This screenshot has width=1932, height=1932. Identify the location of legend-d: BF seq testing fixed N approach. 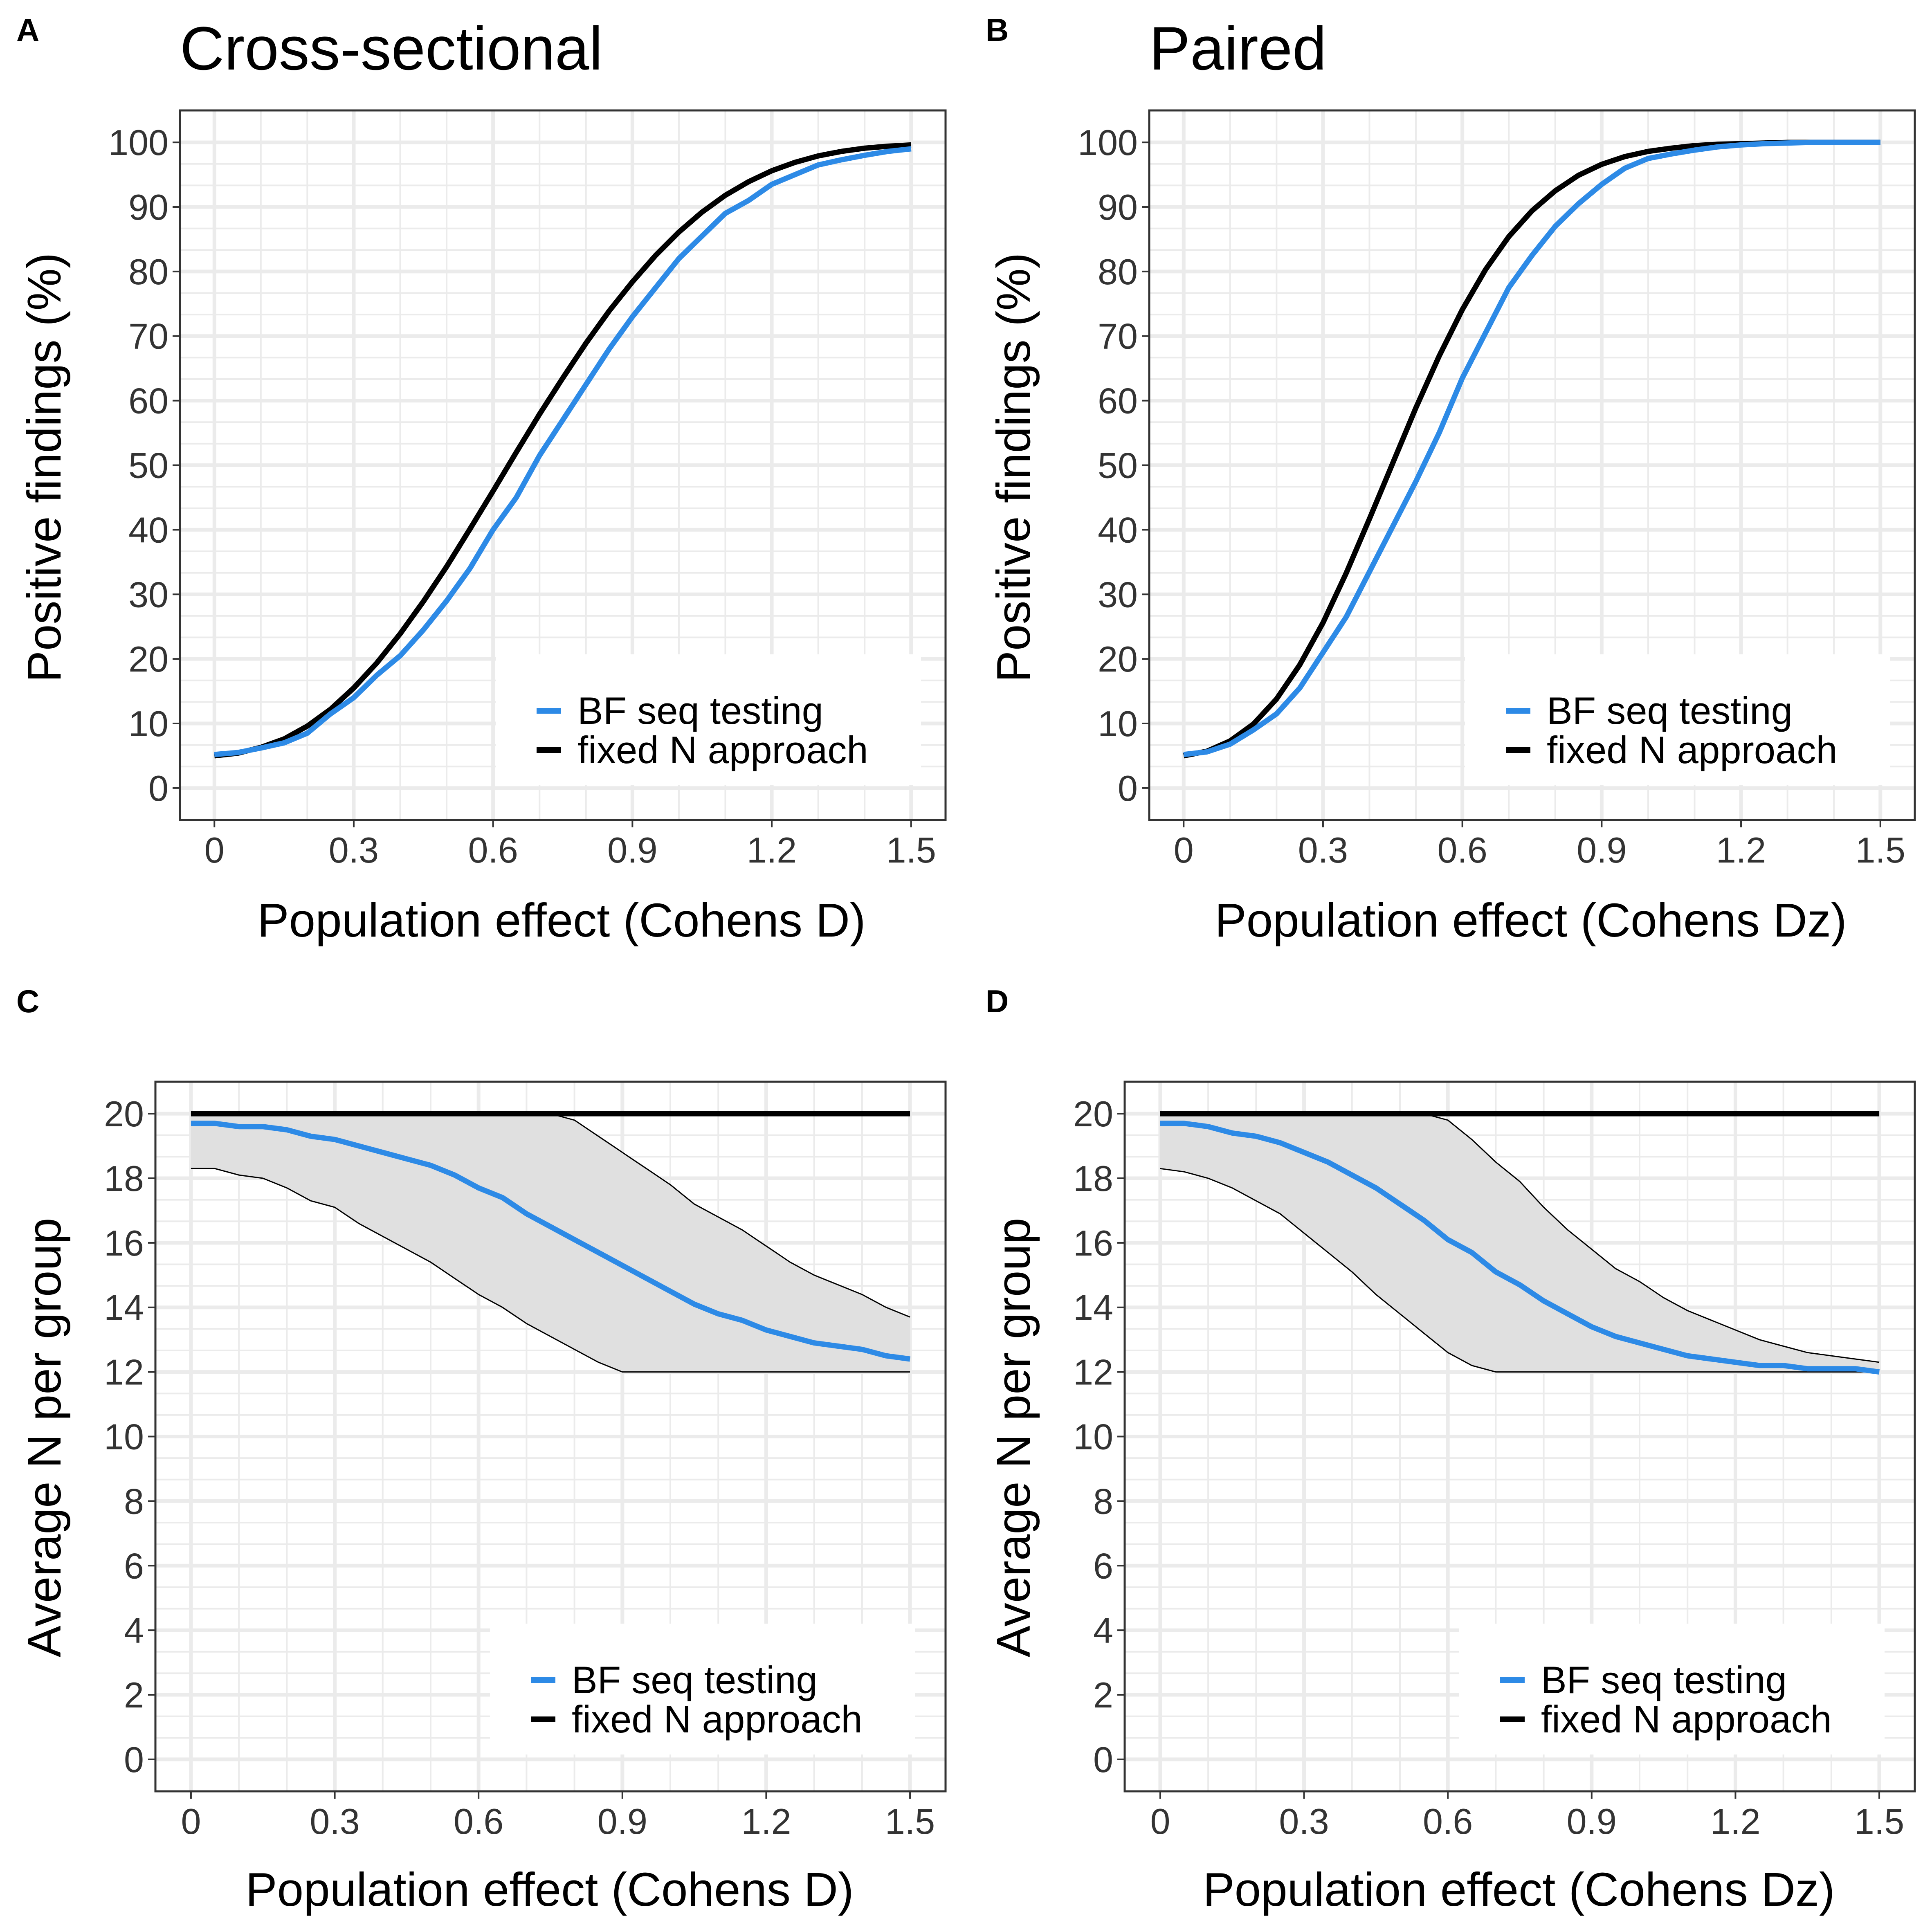
(1672, 1690).